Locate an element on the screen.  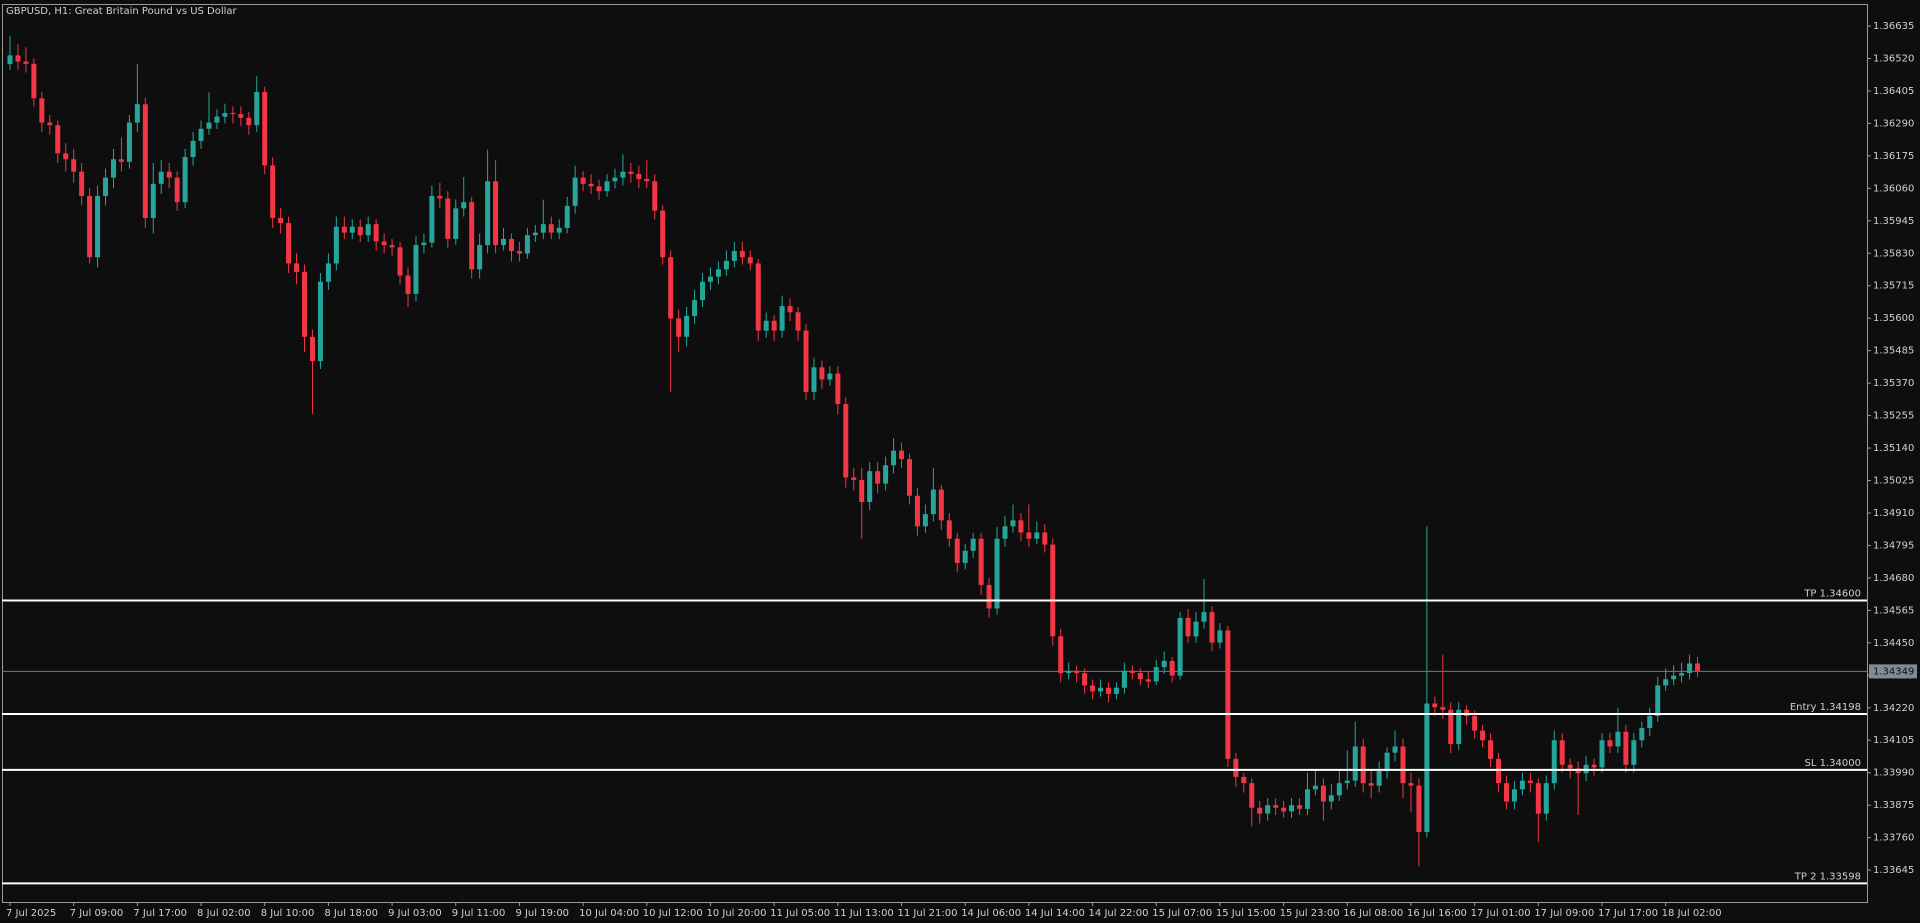
x-tick-label: 15 Jul 15:00 is located at coordinates (1246, 913).